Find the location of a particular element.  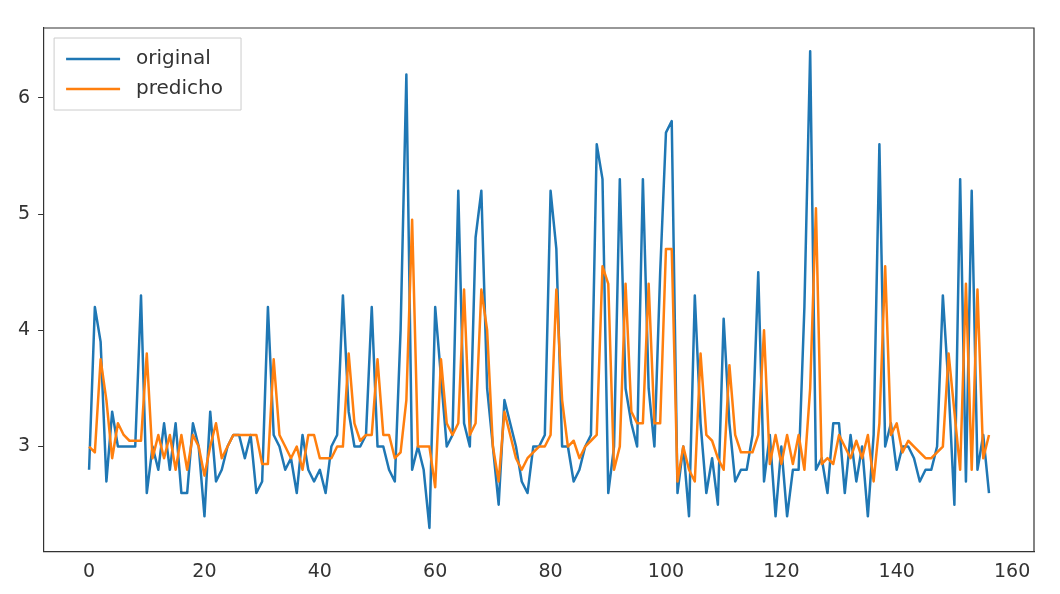

x-tick-label: 160 is located at coordinates (1012, 569).